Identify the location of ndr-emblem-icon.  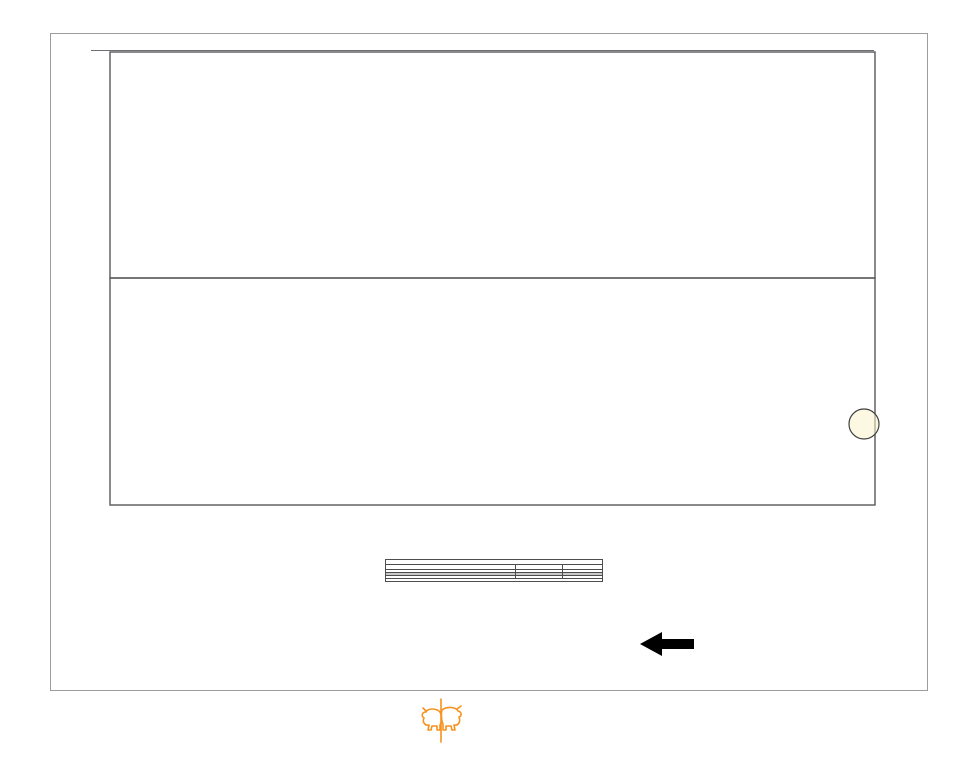
(441, 720).